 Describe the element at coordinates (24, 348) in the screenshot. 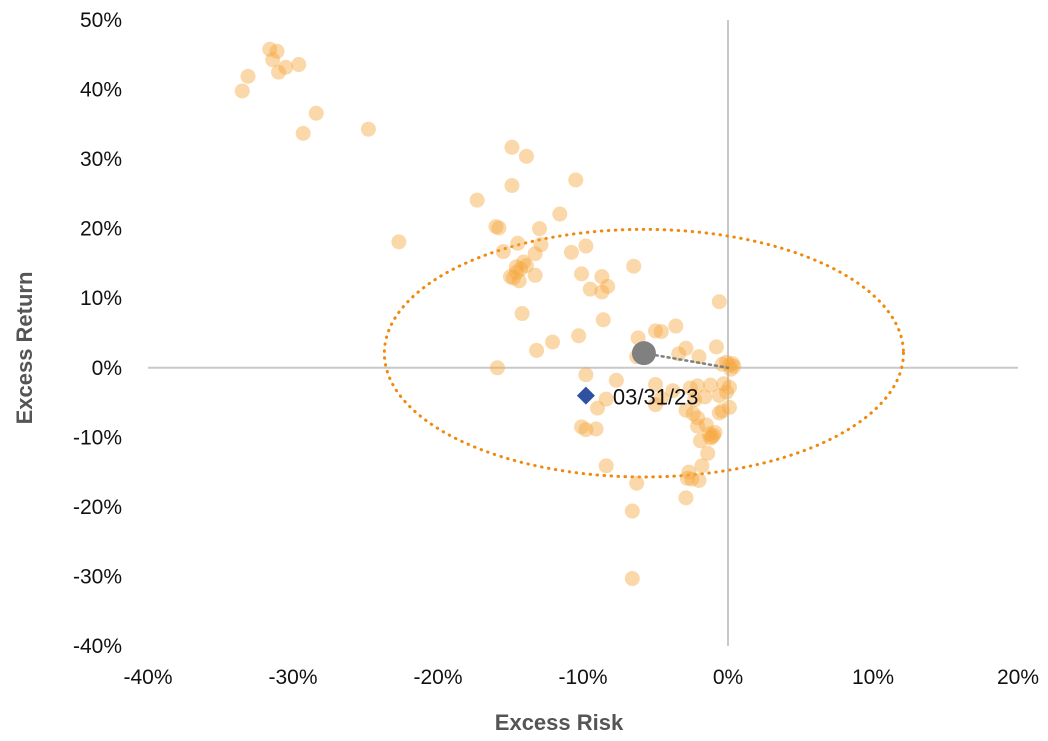

I see `y-axis-title: Excess Return` at that location.